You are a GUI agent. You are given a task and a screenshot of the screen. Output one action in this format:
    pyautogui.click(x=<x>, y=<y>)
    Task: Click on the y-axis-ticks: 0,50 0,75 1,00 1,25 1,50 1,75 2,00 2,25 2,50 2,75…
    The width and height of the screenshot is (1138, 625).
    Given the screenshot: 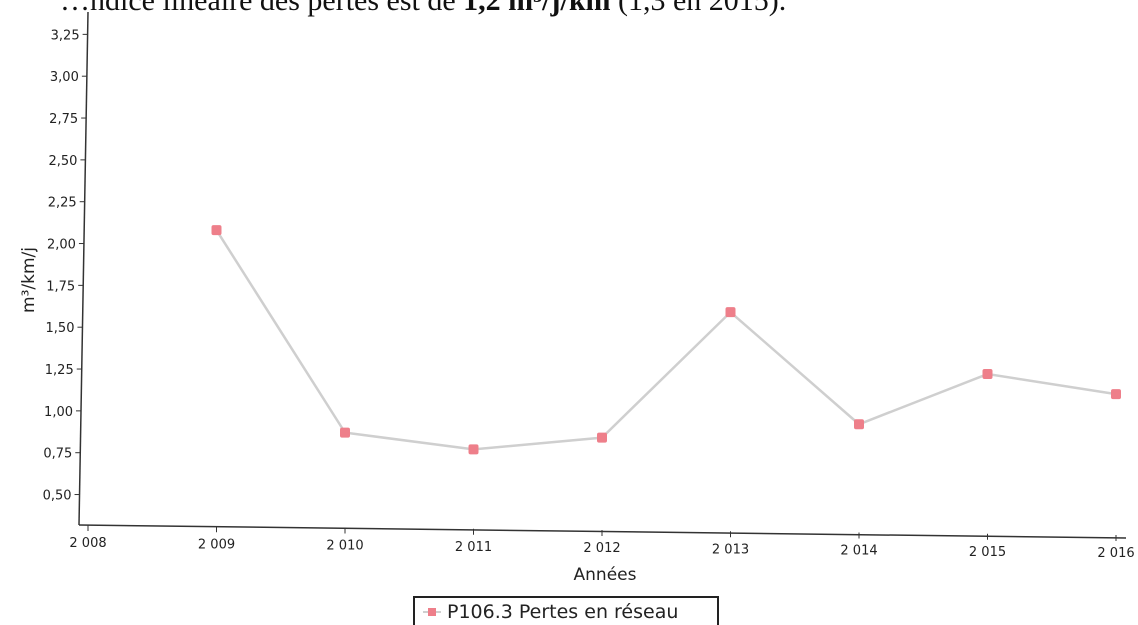 What is the action you would take?
    pyautogui.click(x=65, y=266)
    